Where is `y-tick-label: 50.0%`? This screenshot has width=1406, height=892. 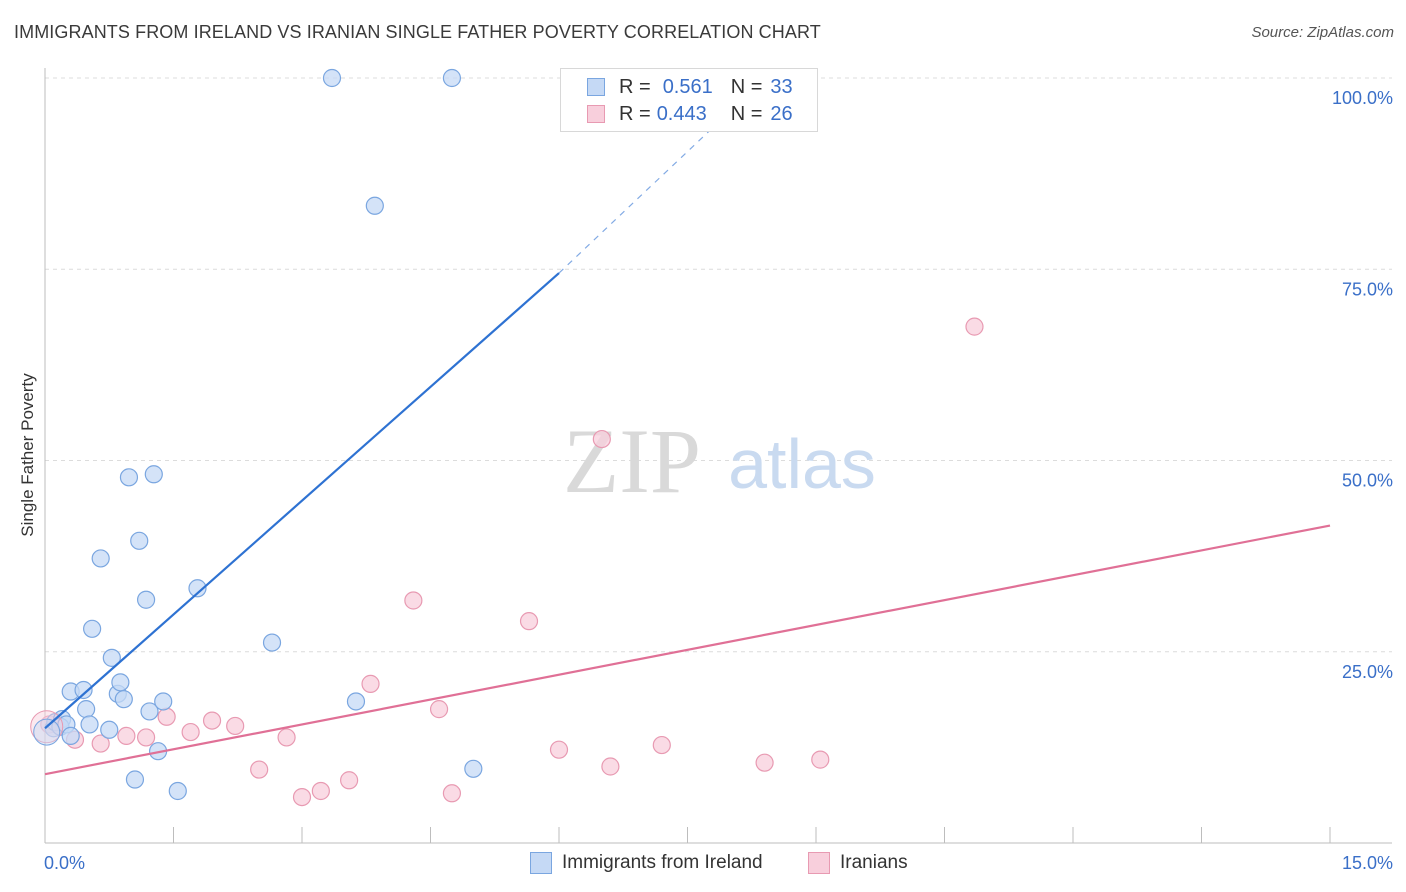 y-tick-label: 50.0% is located at coordinates (1367, 481).